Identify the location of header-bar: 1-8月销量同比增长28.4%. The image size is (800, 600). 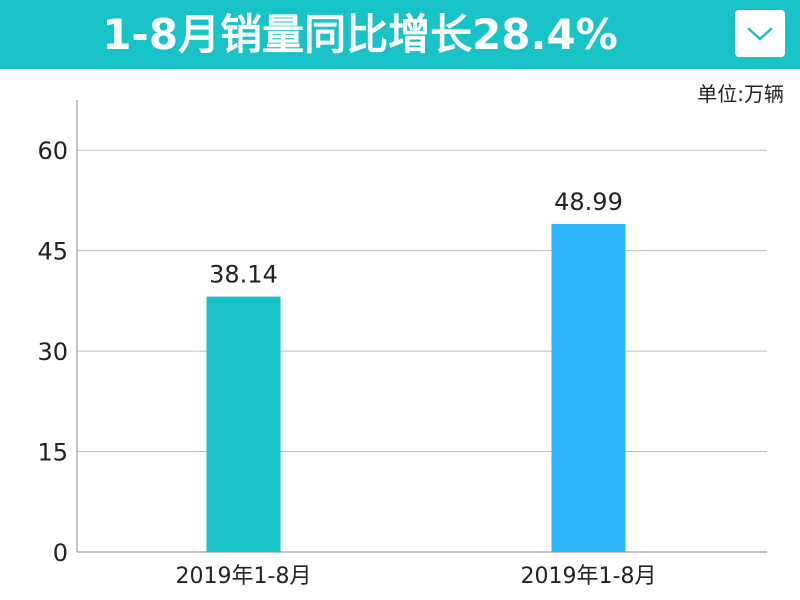
(400, 34).